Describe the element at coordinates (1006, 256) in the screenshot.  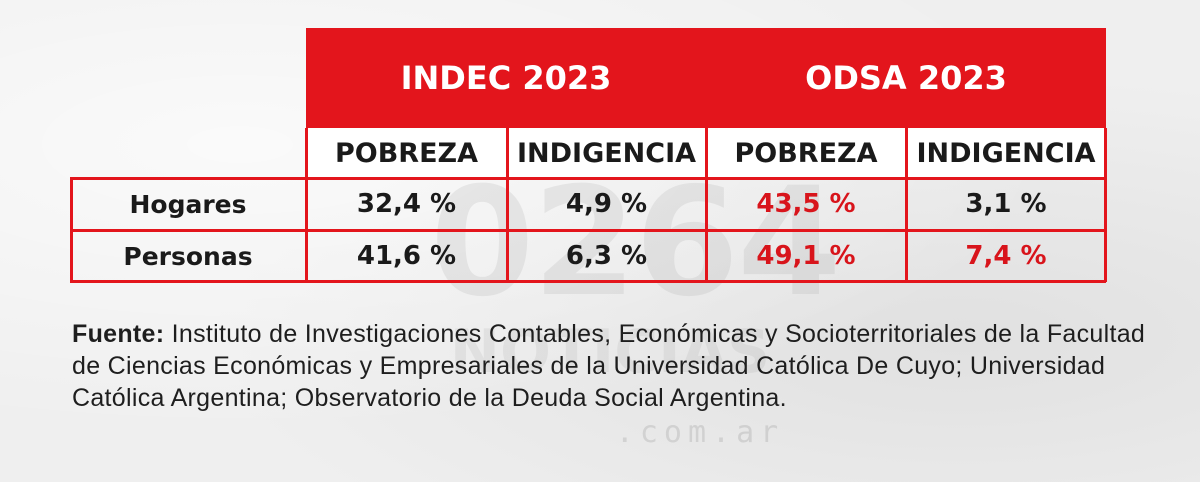
I see `table-cell: 7,4 %` at that location.